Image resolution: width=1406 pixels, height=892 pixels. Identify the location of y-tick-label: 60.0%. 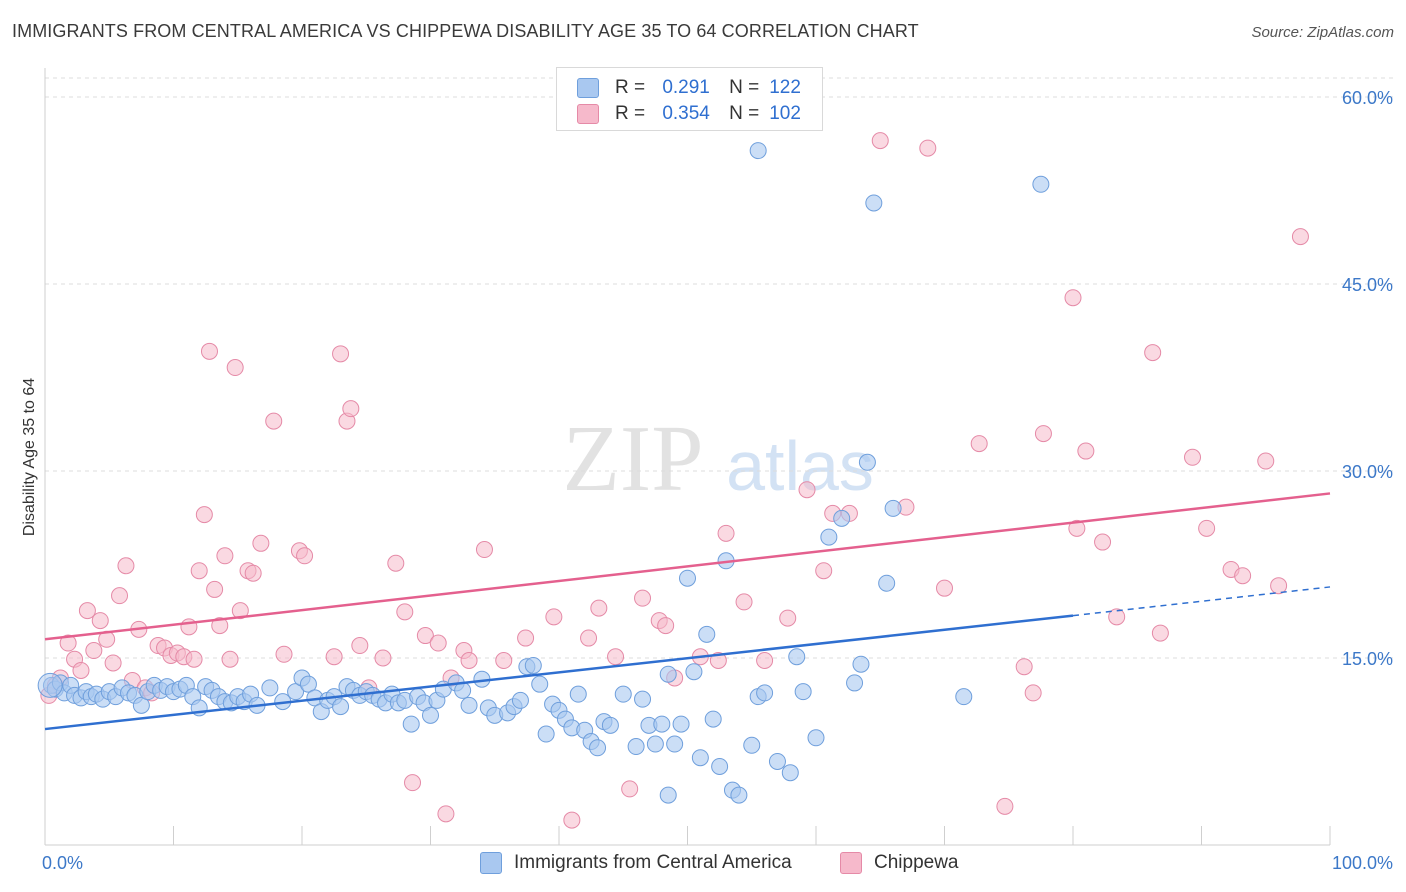
(1367, 98).